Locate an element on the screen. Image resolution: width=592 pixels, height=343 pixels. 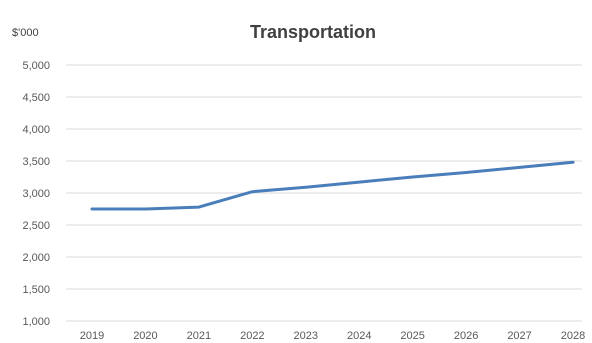
x-tick-label: 2020 is located at coordinates (145, 336).